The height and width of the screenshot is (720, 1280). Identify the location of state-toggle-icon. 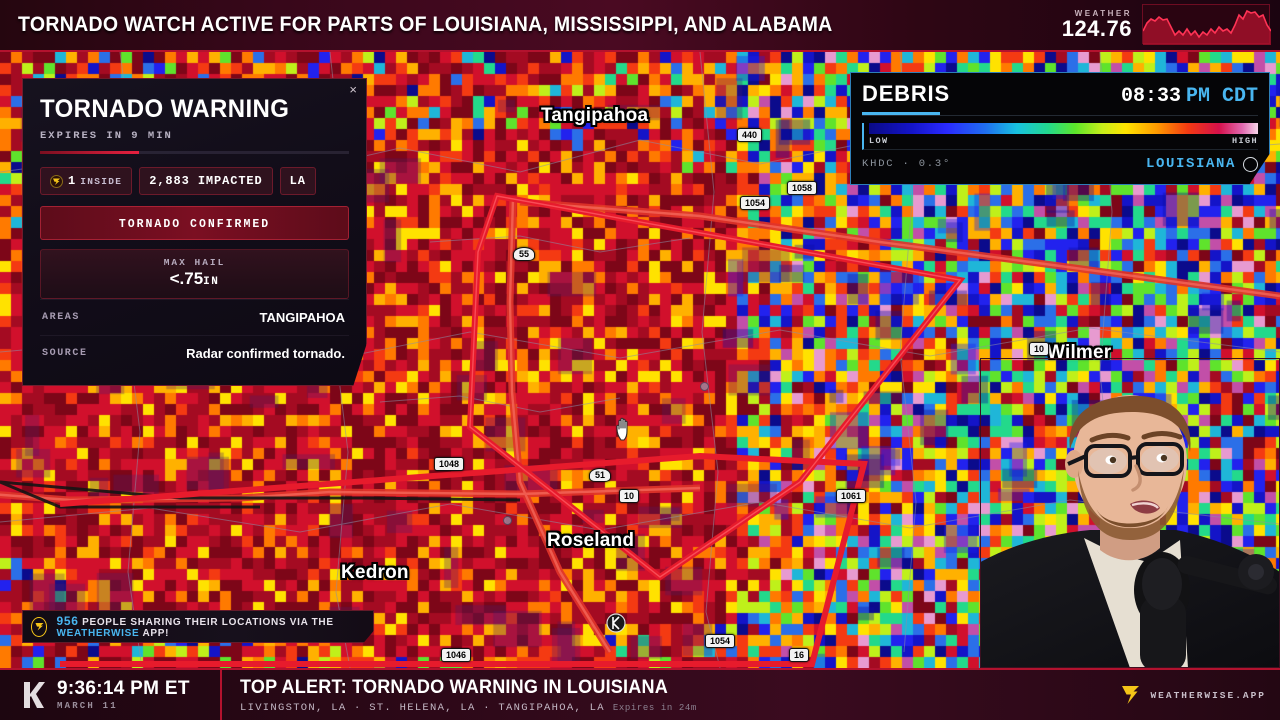
(1250, 164).